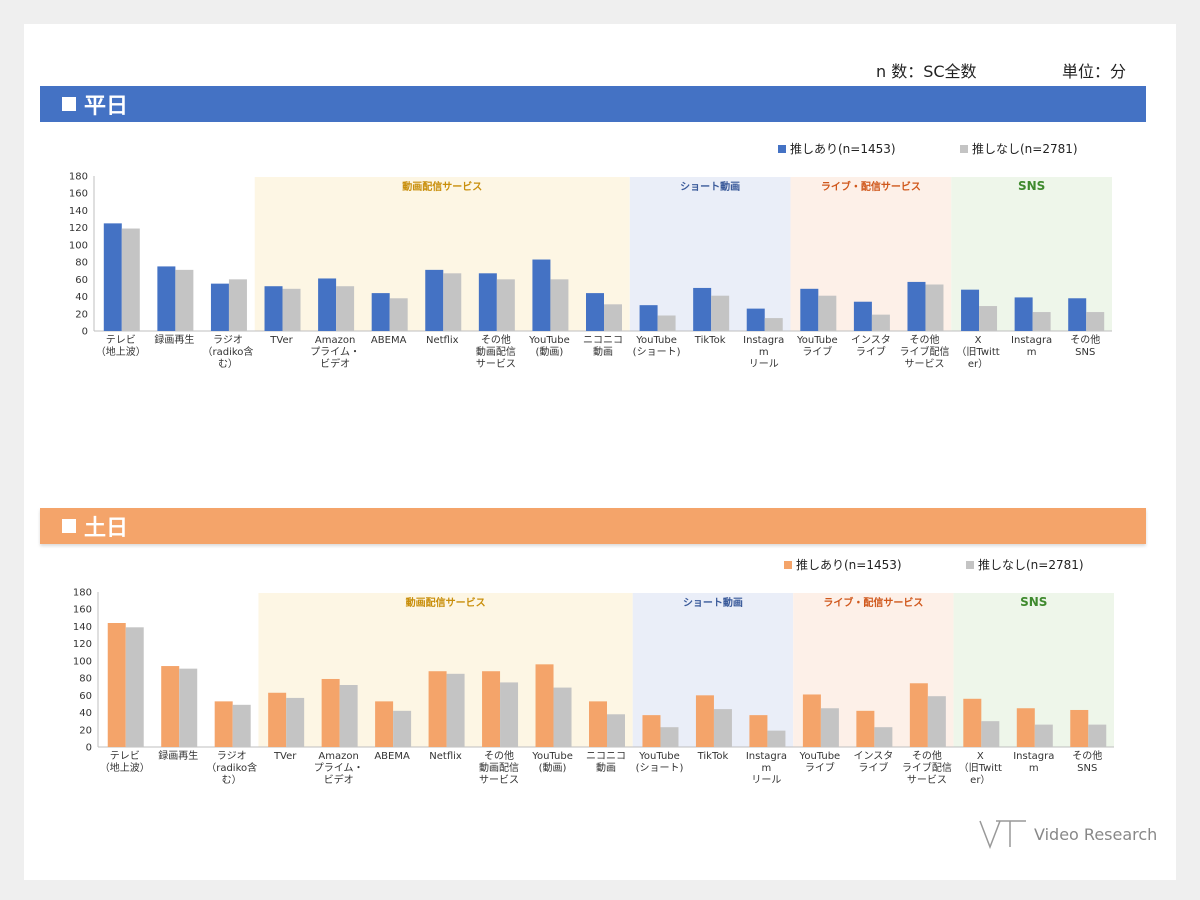 The width and height of the screenshot is (1200, 900). Describe the element at coordinates (1033, 762) in the screenshot. I see `x-tick-label: Instagra m` at that location.